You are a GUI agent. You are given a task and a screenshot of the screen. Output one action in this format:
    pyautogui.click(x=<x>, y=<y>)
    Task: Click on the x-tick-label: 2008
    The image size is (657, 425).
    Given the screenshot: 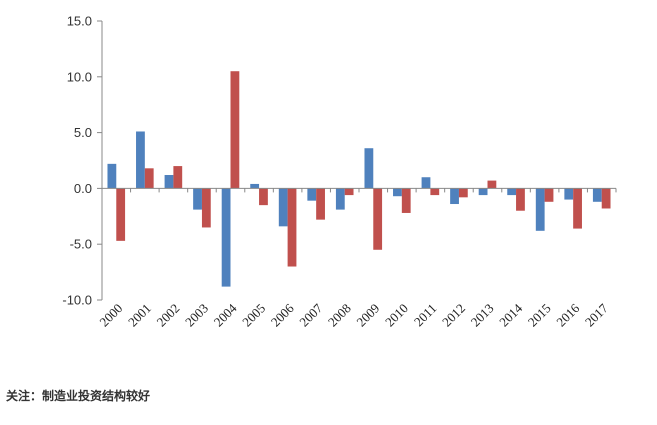 What is the action you would take?
    pyautogui.click(x=339, y=315)
    